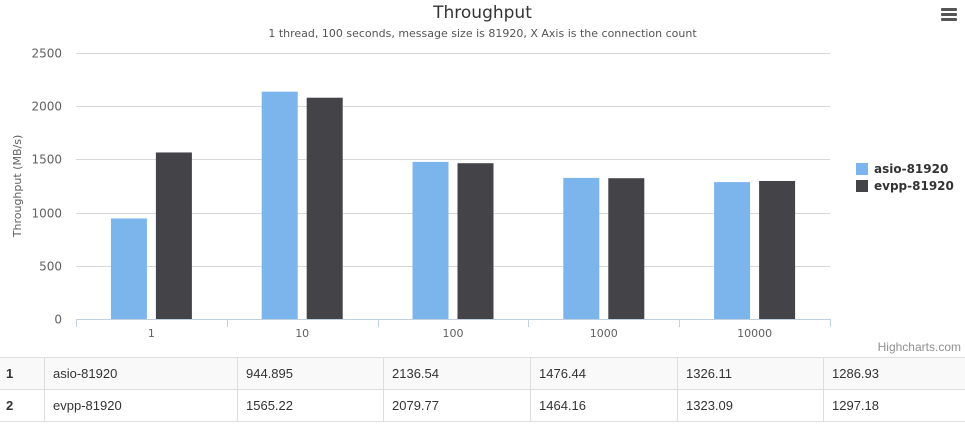  Describe the element at coordinates (754, 333) in the screenshot. I see `x-tick-label: 10000` at that location.